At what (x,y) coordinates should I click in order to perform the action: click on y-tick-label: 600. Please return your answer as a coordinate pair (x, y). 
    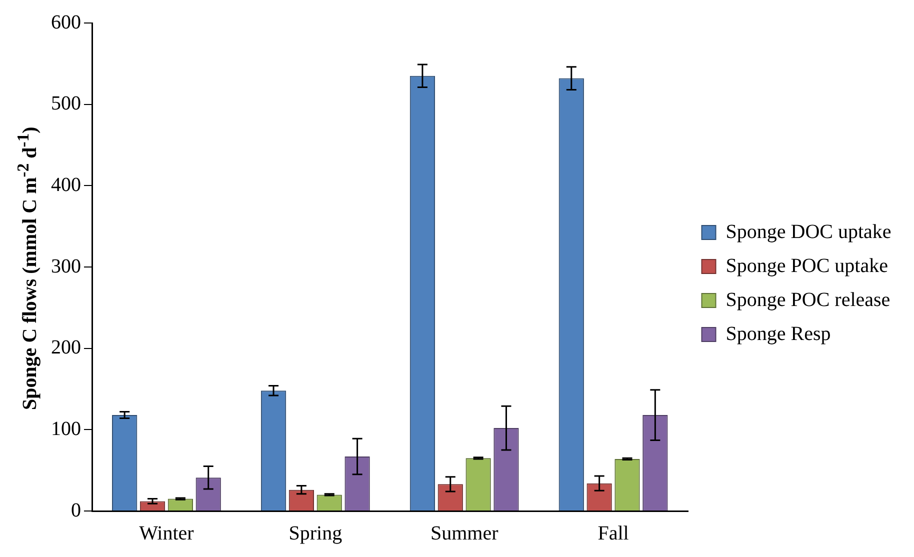
    Looking at the image, I should click on (66, 22).